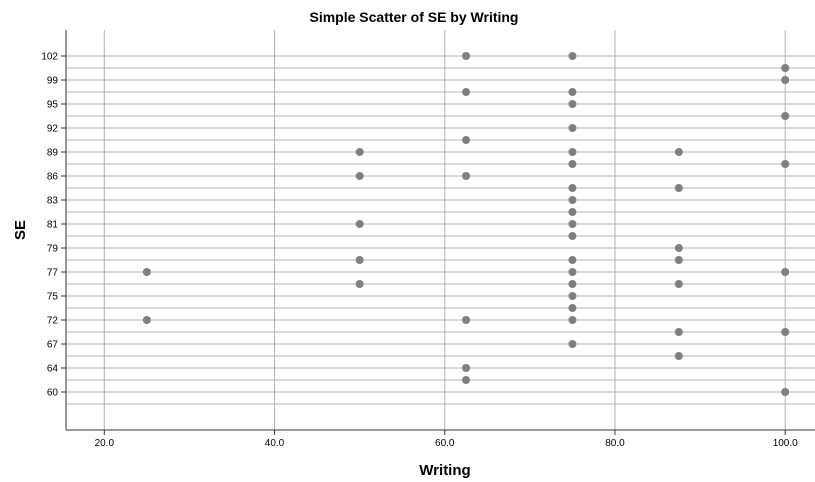 This screenshot has height=482, width=815. I want to click on y-tick-label: 72, so click(53, 321).